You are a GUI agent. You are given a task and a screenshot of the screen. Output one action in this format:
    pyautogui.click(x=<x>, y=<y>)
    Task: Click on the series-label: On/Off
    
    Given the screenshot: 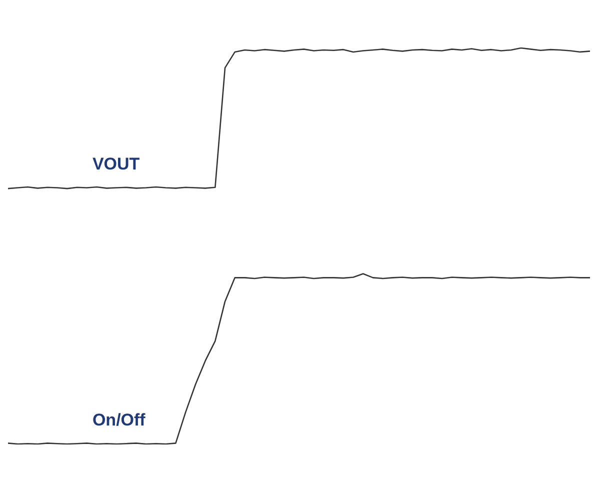 What is the action you would take?
    pyautogui.click(x=119, y=420)
    